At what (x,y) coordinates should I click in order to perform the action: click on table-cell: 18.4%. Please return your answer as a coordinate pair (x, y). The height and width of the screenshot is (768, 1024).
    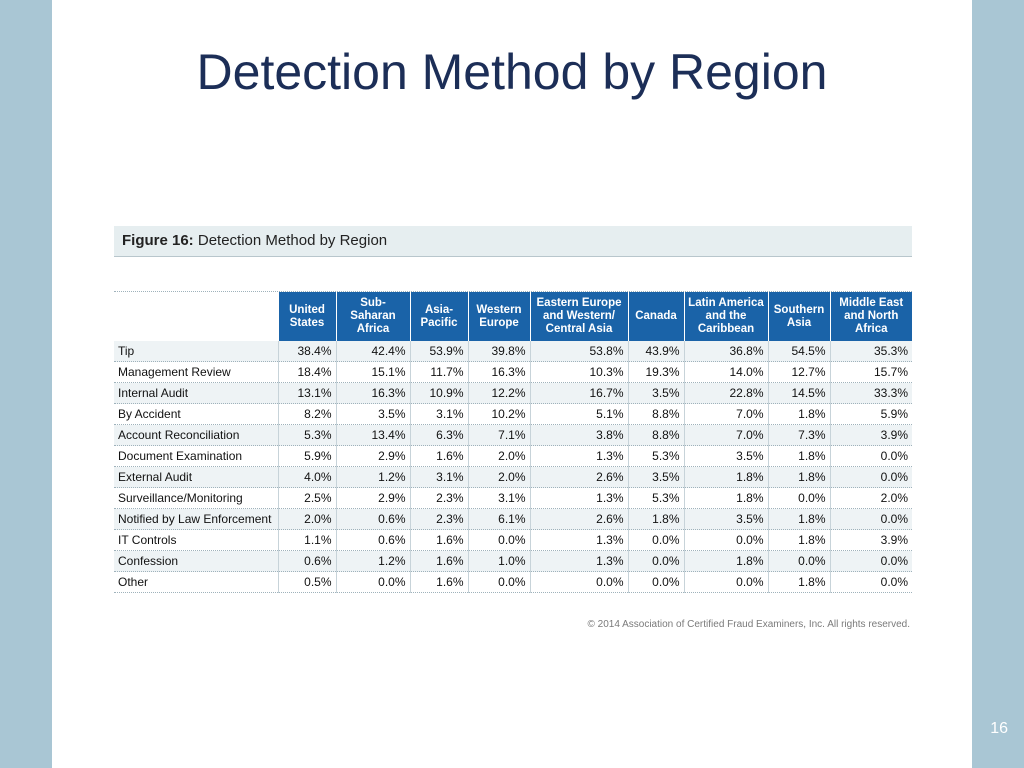
    Looking at the image, I should click on (306, 372).